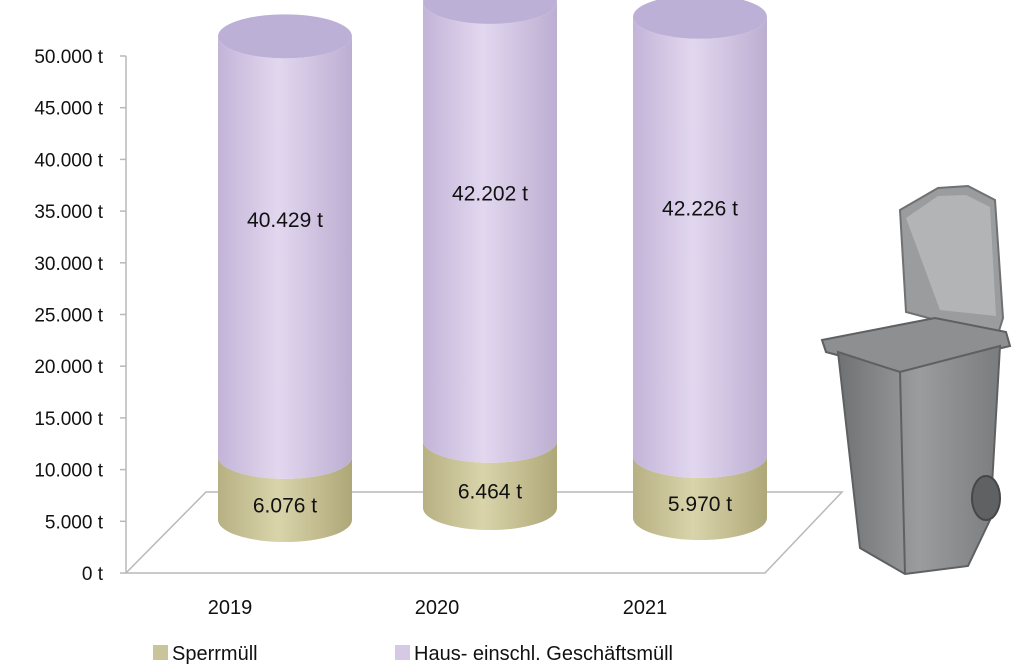  I want to click on x-tick-label-2021: 2021, so click(645, 608).